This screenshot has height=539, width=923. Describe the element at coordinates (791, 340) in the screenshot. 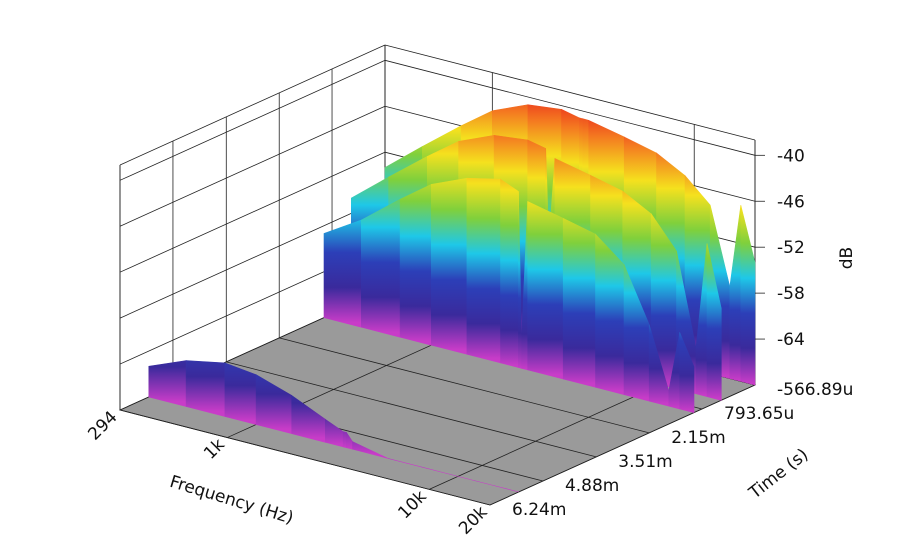

I see `z-tick-label: -64` at that location.